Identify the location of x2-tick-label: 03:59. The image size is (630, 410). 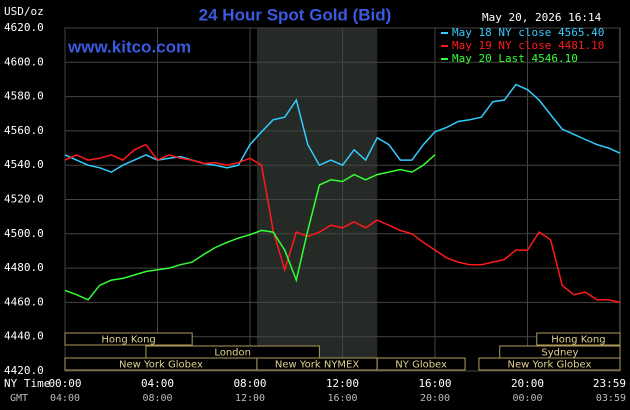
(611, 398).